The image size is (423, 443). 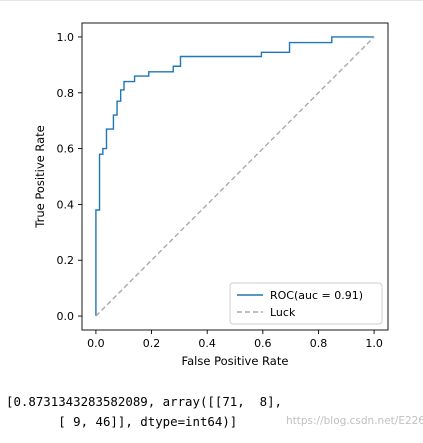 I want to click on x-tick-label: 0.4, so click(x=207, y=343).